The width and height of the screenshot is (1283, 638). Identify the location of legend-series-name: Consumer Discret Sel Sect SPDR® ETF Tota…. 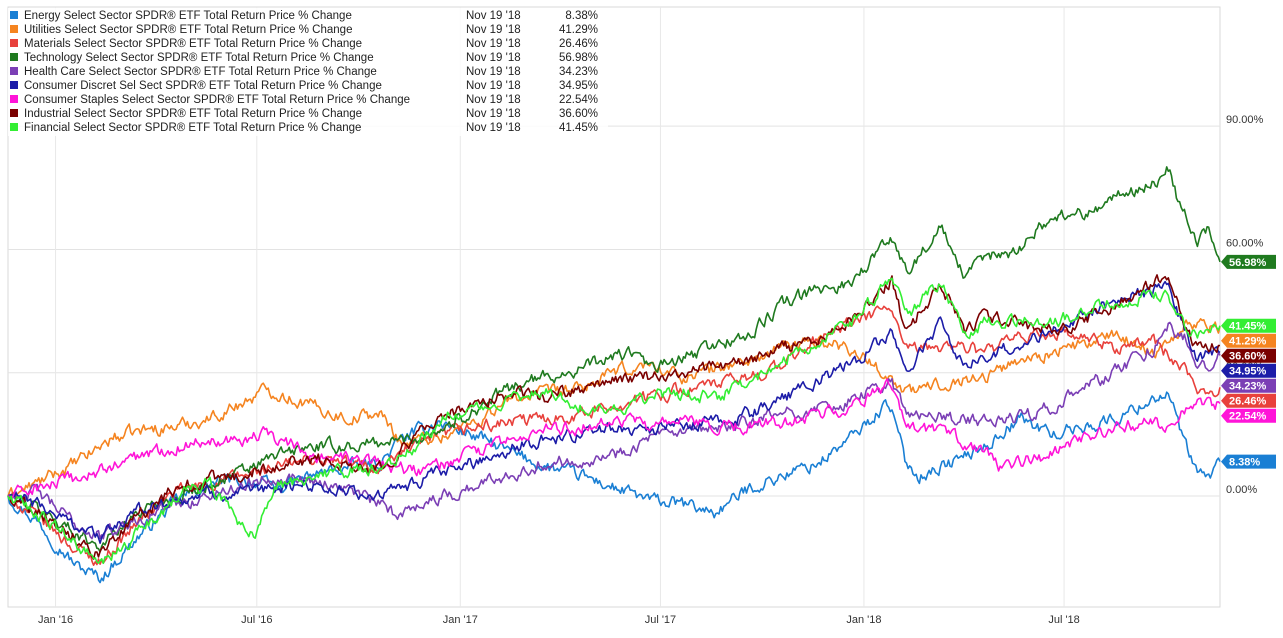
(203, 86).